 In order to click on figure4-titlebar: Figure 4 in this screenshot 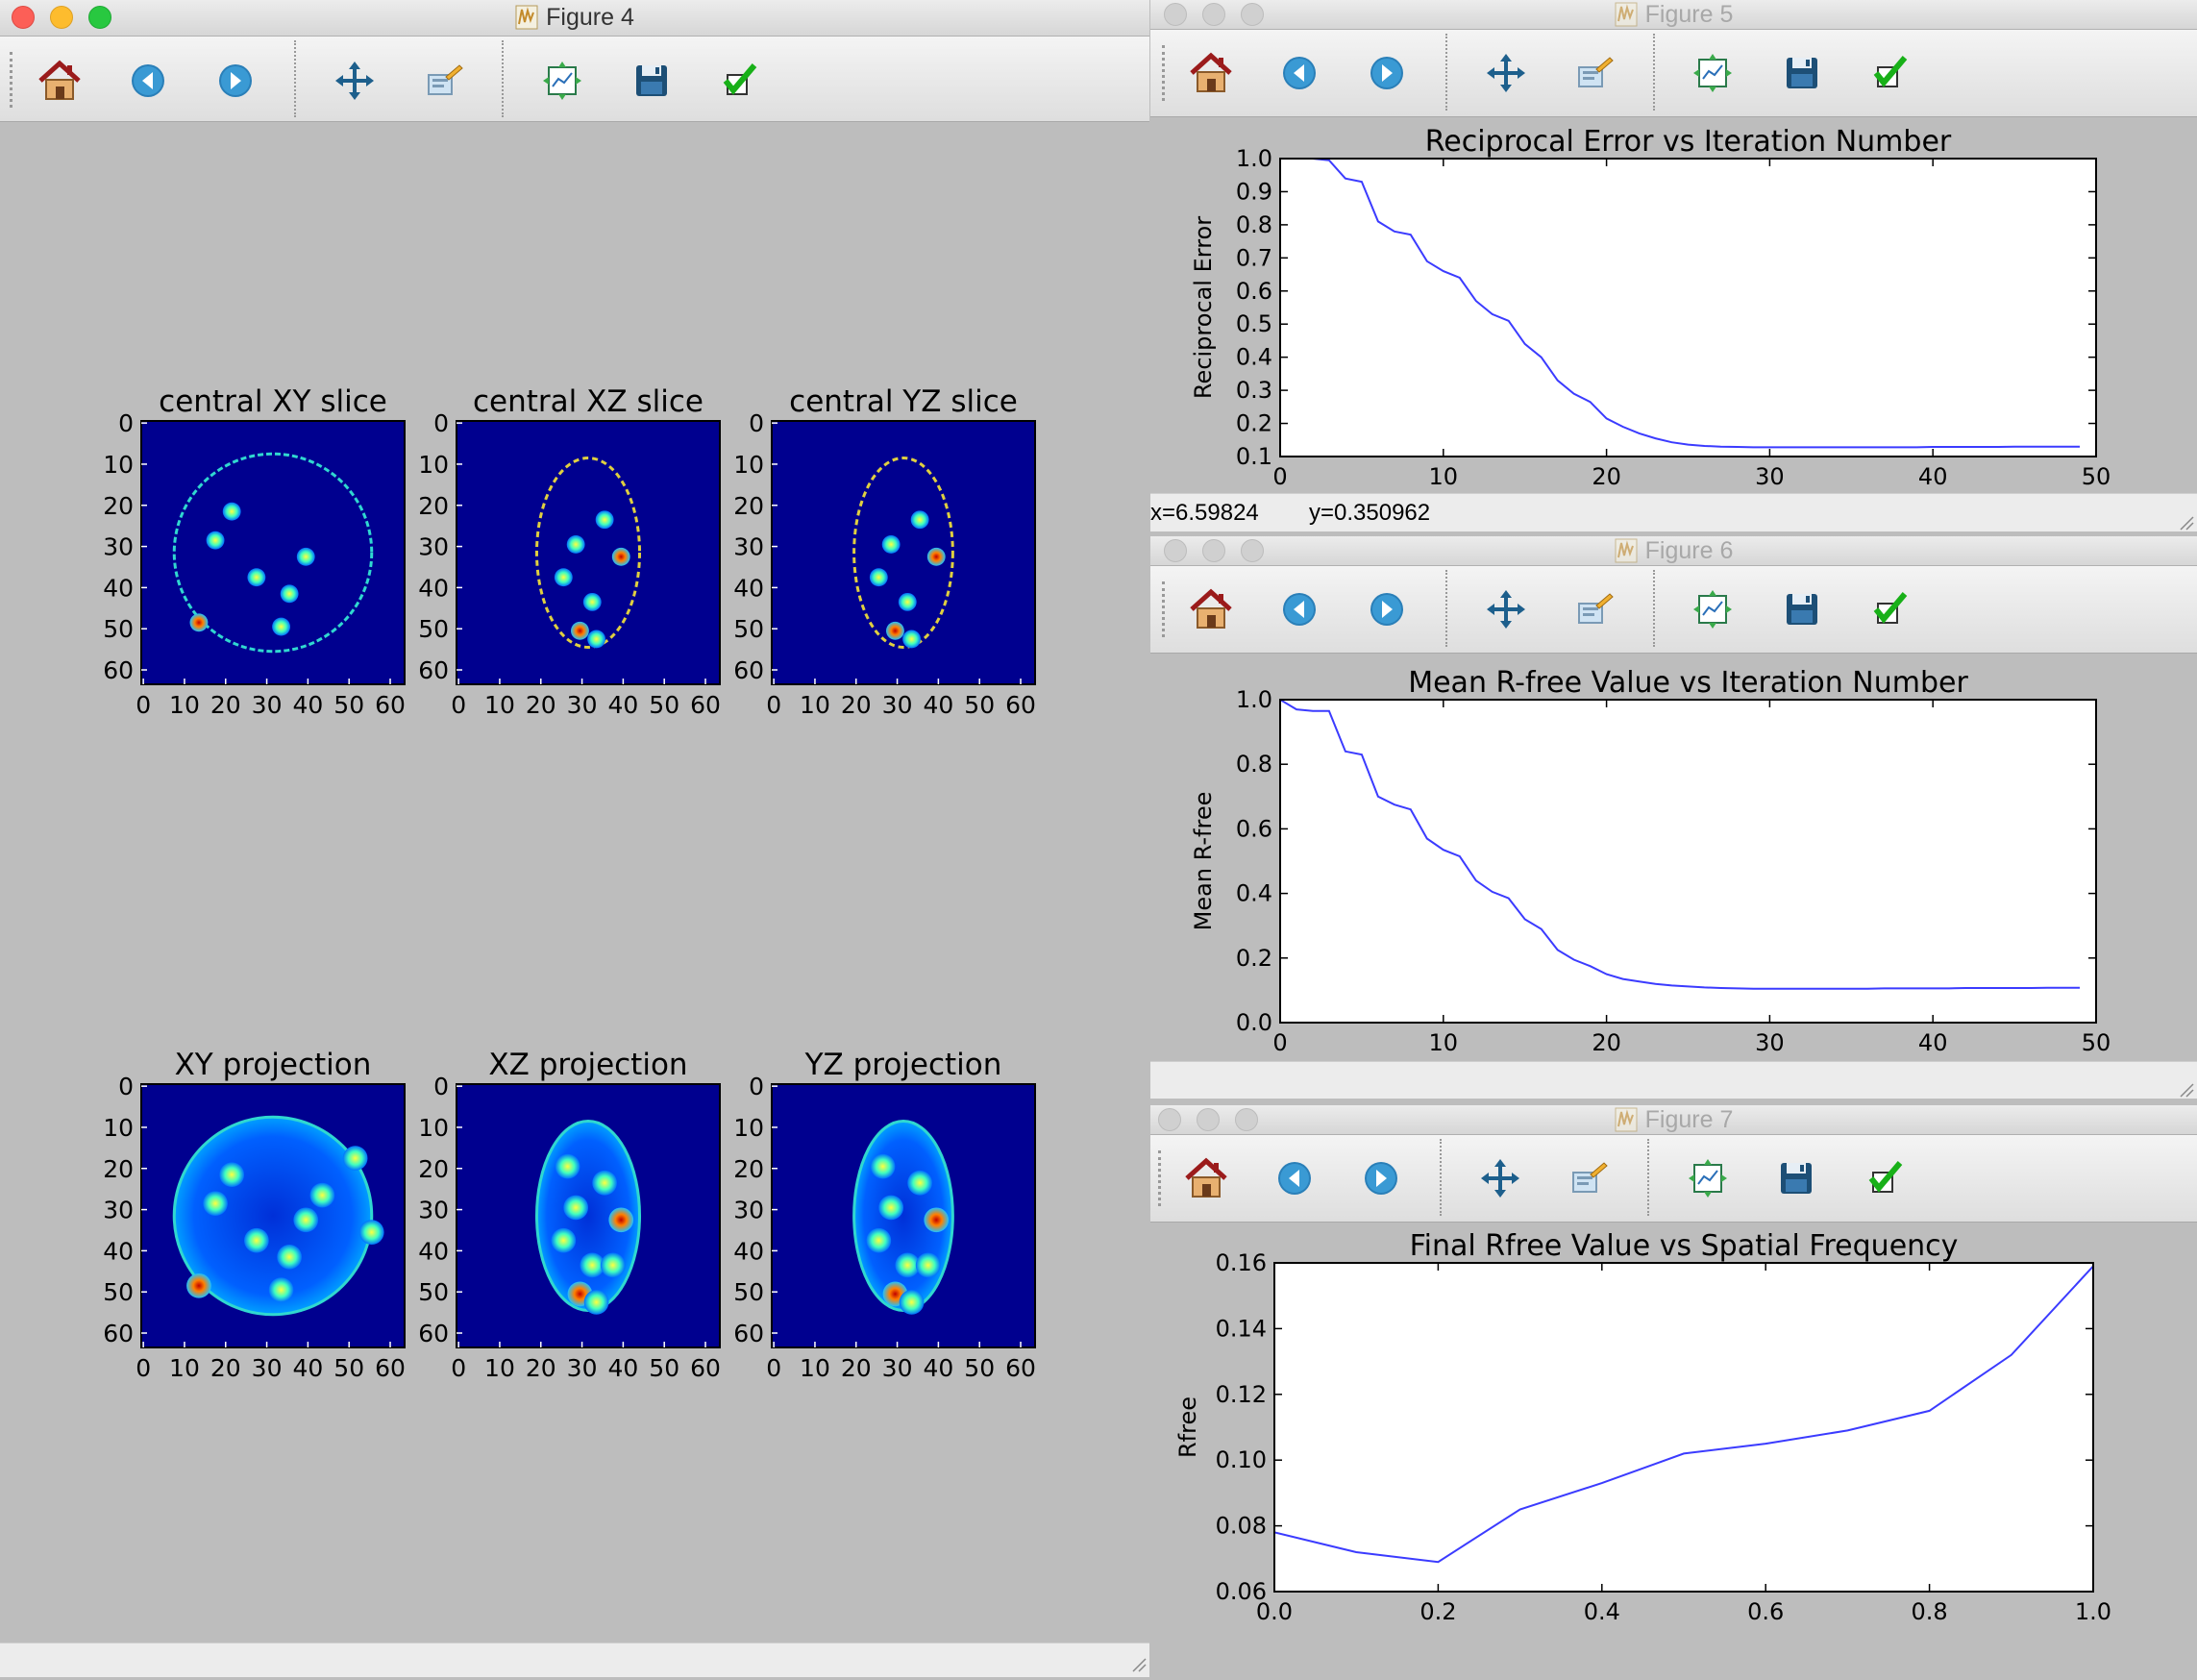, I will do `click(574, 19)`.